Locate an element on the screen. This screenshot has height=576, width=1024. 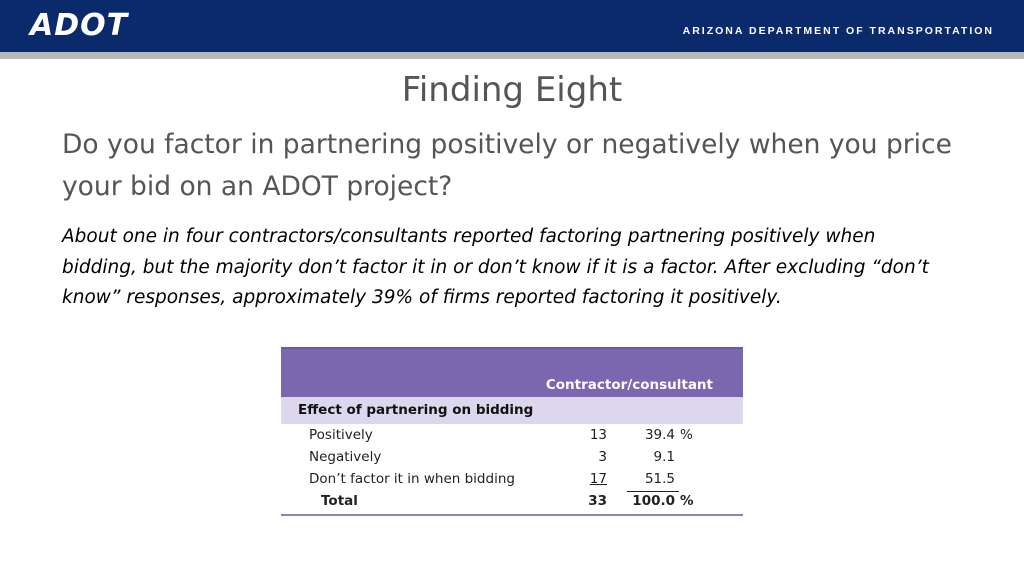
section-header-label: Effect of partnering on bidding is located at coordinates (416, 410).